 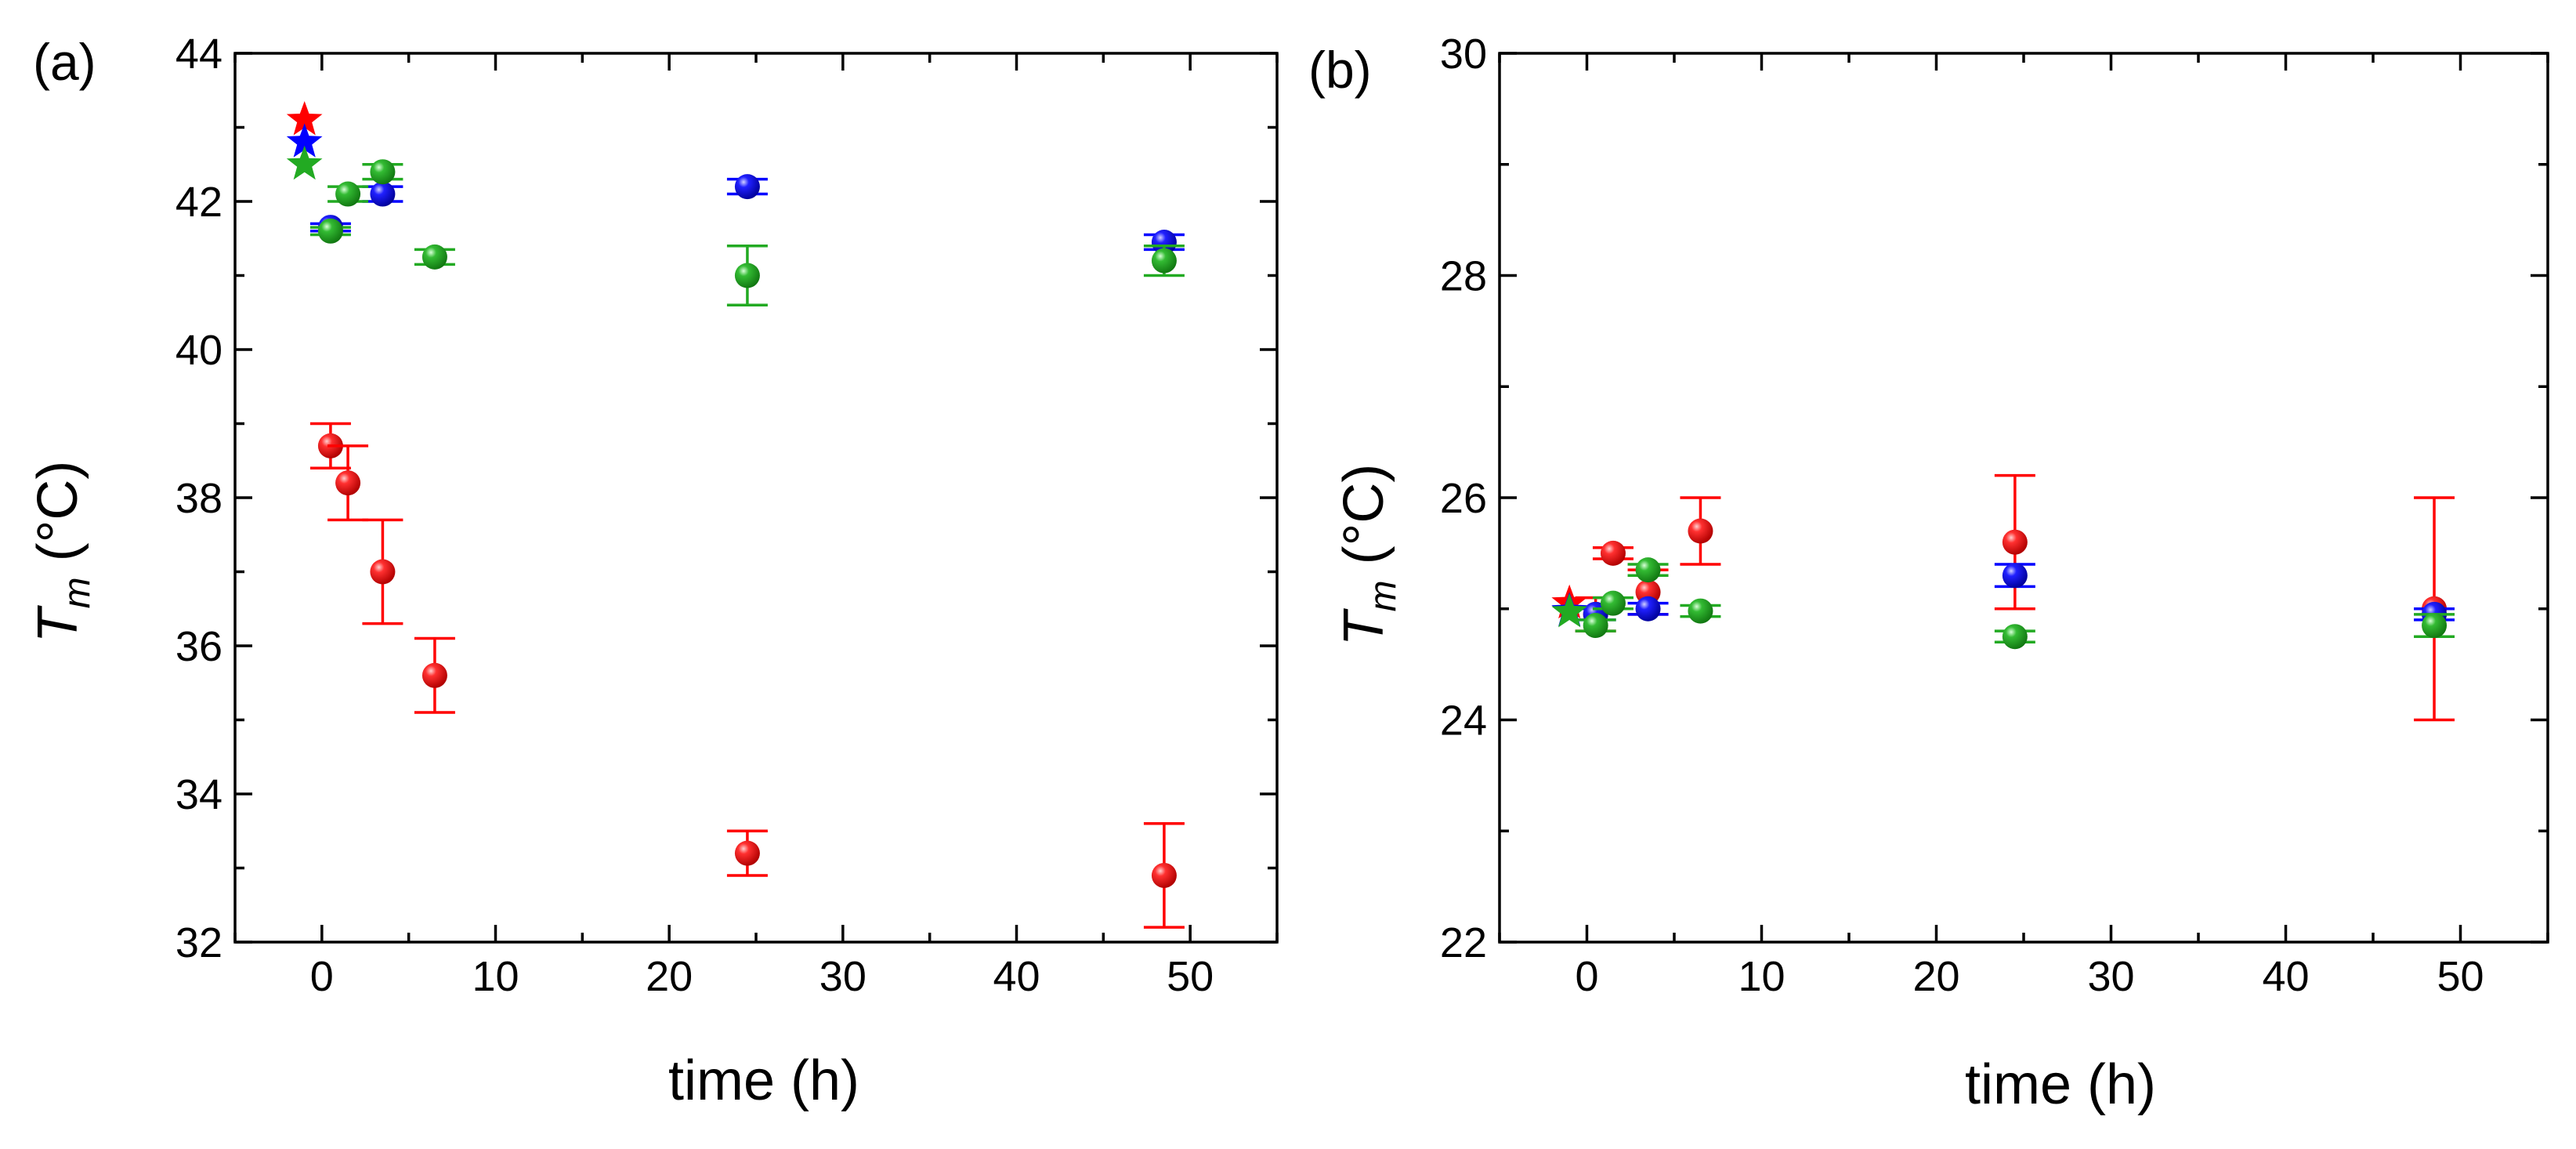 What do you see at coordinates (1364, 626) in the screenshot?
I see `panel-b-ylabel-main: T` at bounding box center [1364, 626].